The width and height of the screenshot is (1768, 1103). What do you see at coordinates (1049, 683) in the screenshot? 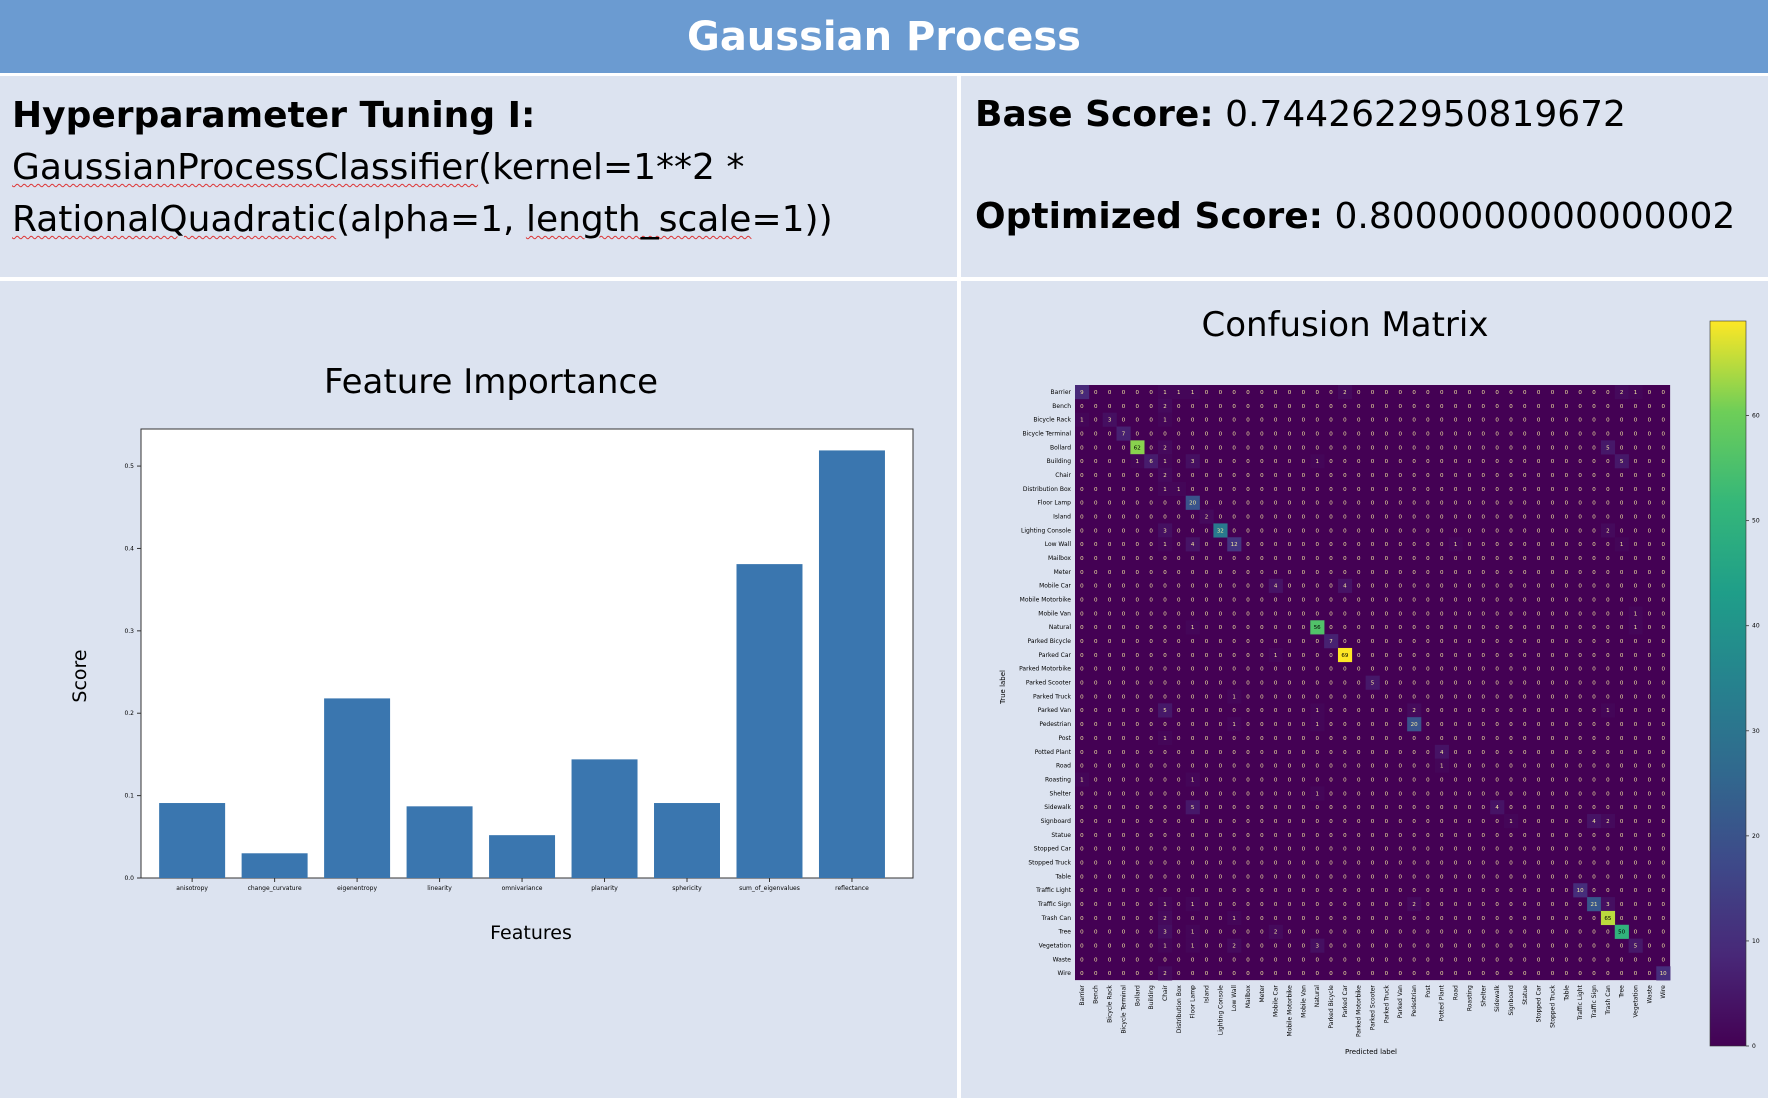
I see `cm-y-tick-label: Parked Scooter` at bounding box center [1049, 683].